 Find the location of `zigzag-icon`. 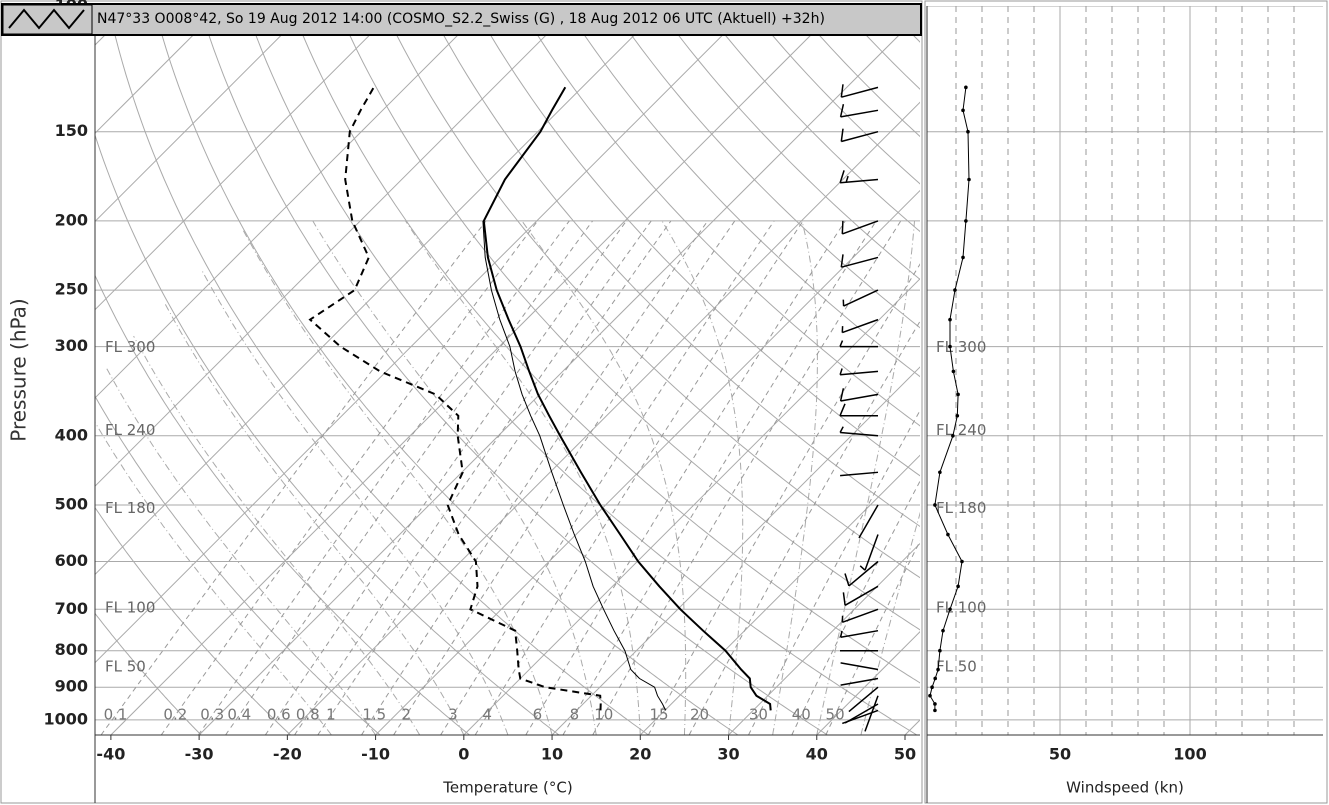

zigzag-icon is located at coordinates (46, 19).